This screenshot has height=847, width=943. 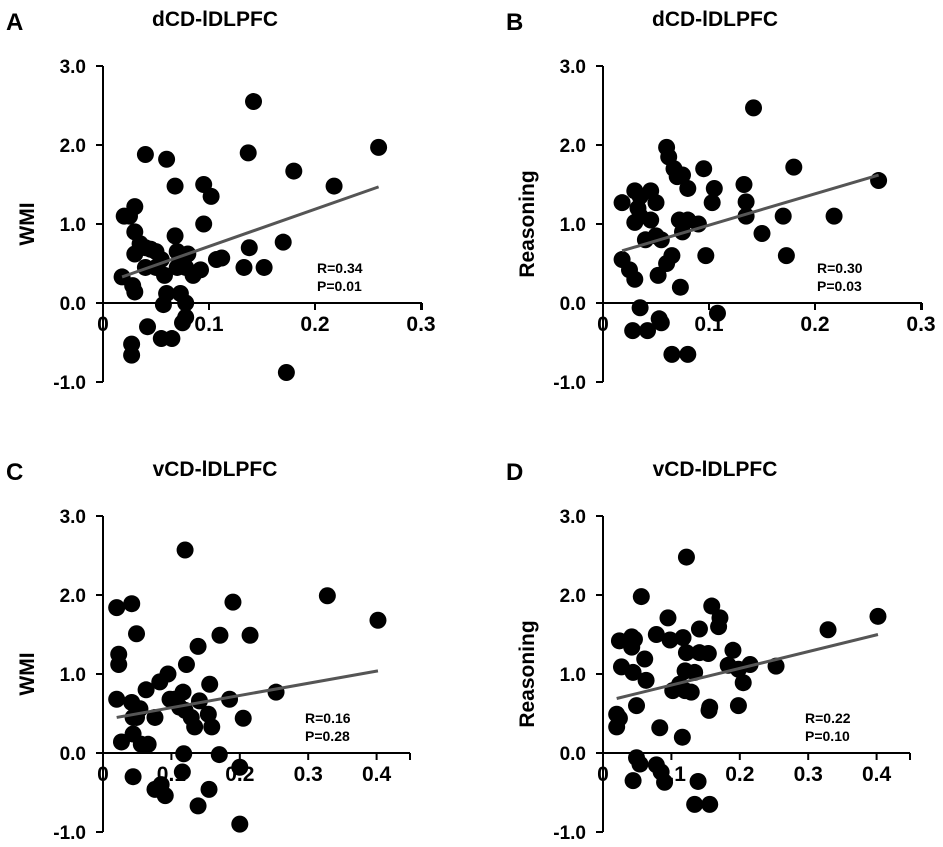 I want to click on y-axis-label: WMI, so click(x=27, y=223).